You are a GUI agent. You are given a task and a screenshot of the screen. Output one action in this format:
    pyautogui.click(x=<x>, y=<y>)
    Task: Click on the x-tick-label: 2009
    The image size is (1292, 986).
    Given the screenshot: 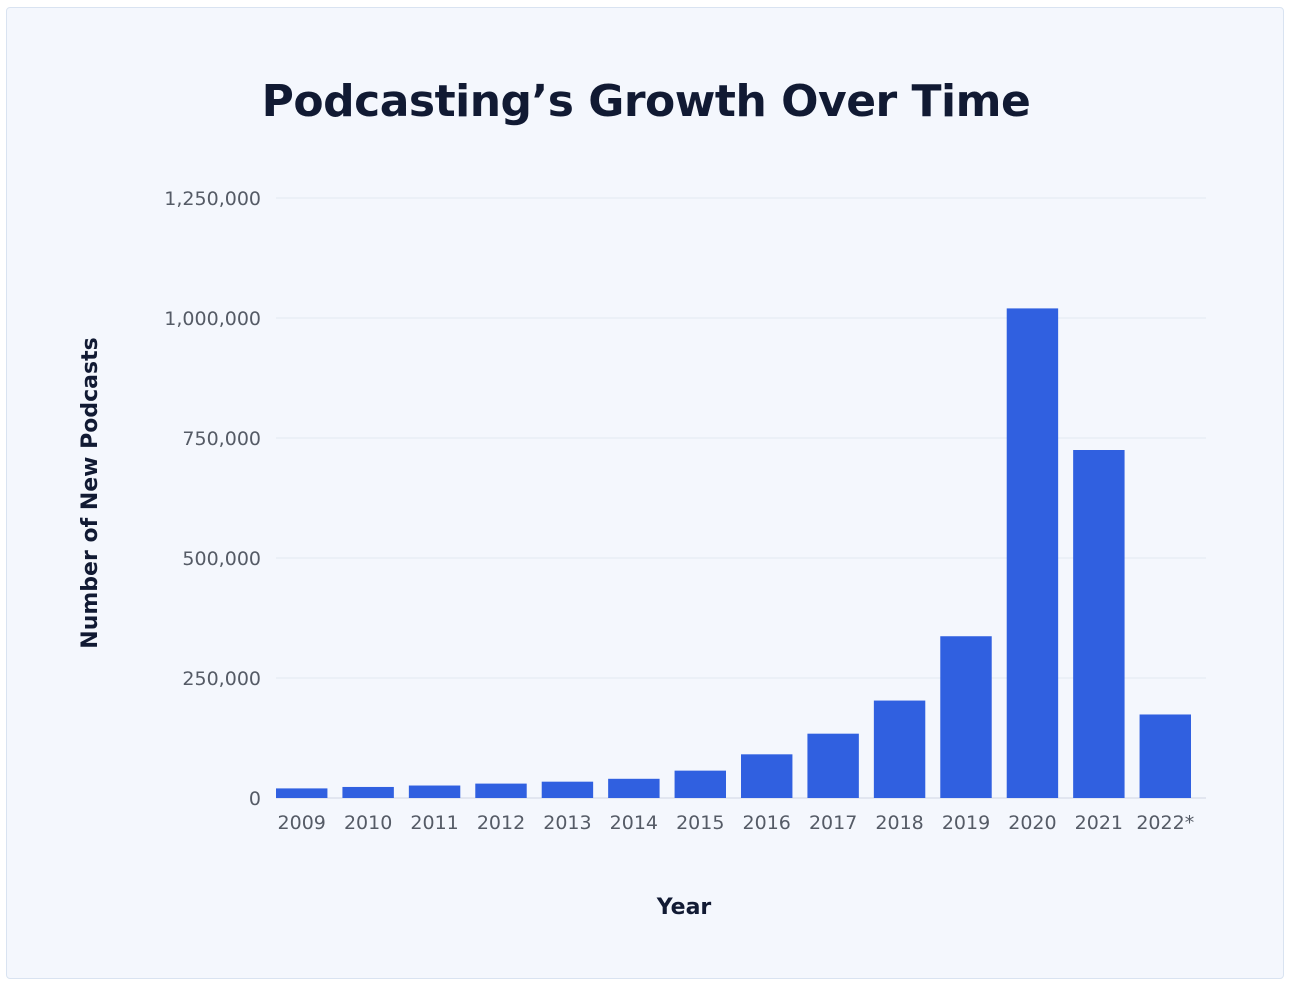 What is the action you would take?
    pyautogui.click(x=302, y=823)
    